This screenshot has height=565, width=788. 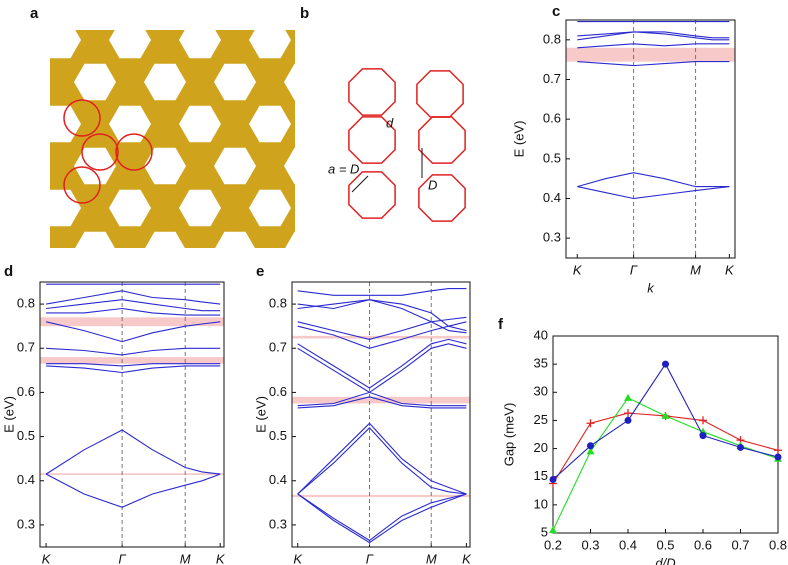 I want to click on diagram-label: a = D, so click(x=343, y=168).